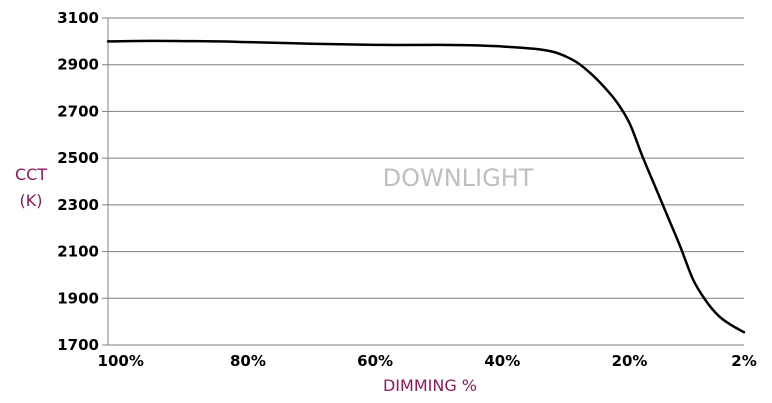 Image resolution: width=772 pixels, height=403 pixels. Describe the element at coordinates (78, 252) in the screenshot. I see `y-tick-label-2100: 2100` at that location.